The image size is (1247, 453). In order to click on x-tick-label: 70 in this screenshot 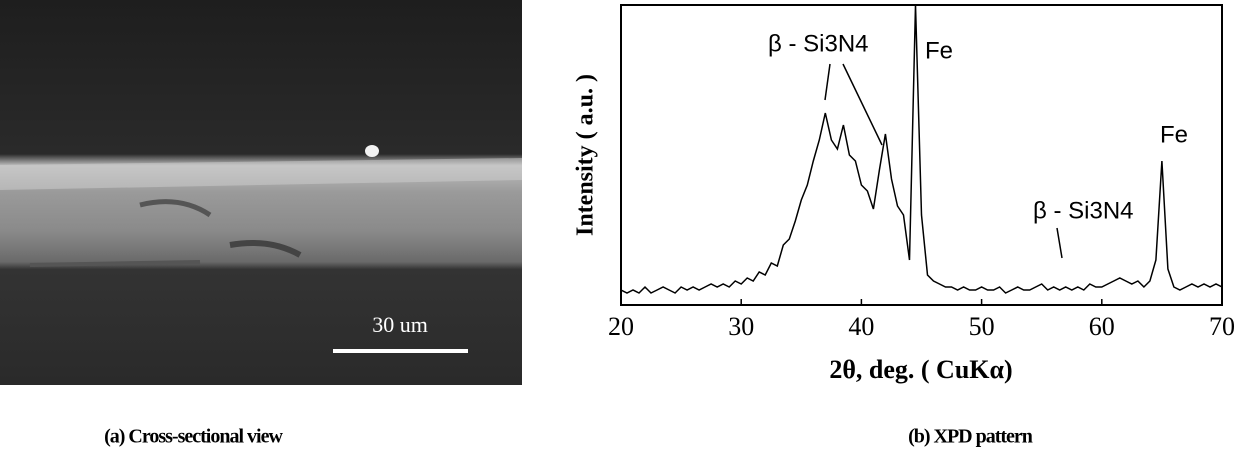, I will do `click(1222, 326)`.